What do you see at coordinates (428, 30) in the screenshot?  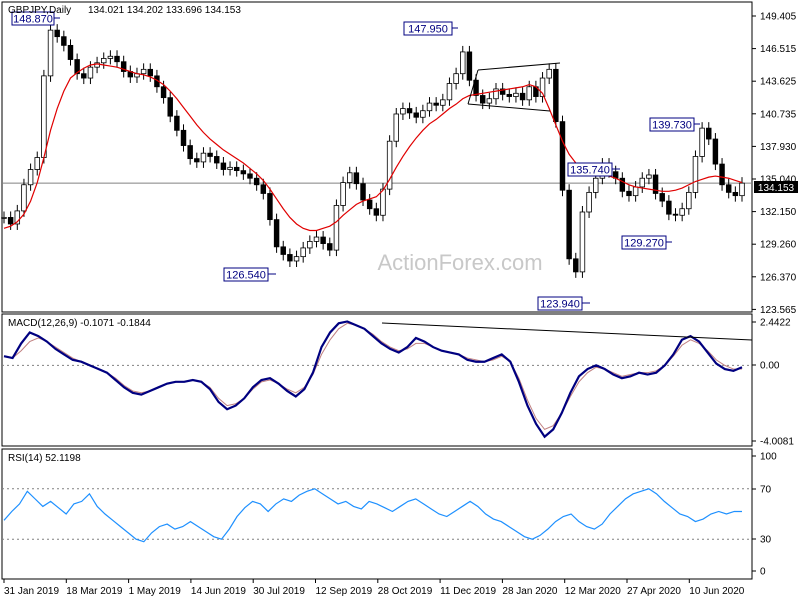 I see `price-annotation-label: 147.950` at bounding box center [428, 30].